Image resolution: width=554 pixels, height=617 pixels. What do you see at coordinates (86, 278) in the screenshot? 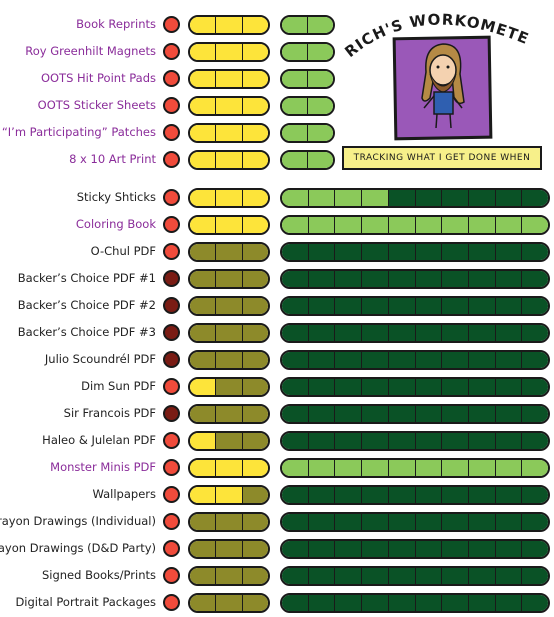
I see `item-label: Backer’s Choice PDF #1` at bounding box center [86, 278].